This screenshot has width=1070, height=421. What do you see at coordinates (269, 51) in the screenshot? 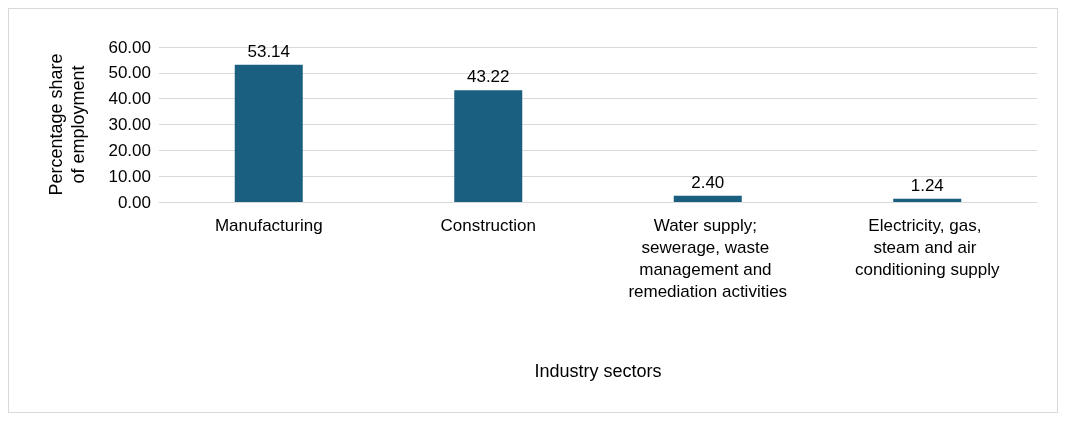
I see `data-label: 53.14` at bounding box center [269, 51].